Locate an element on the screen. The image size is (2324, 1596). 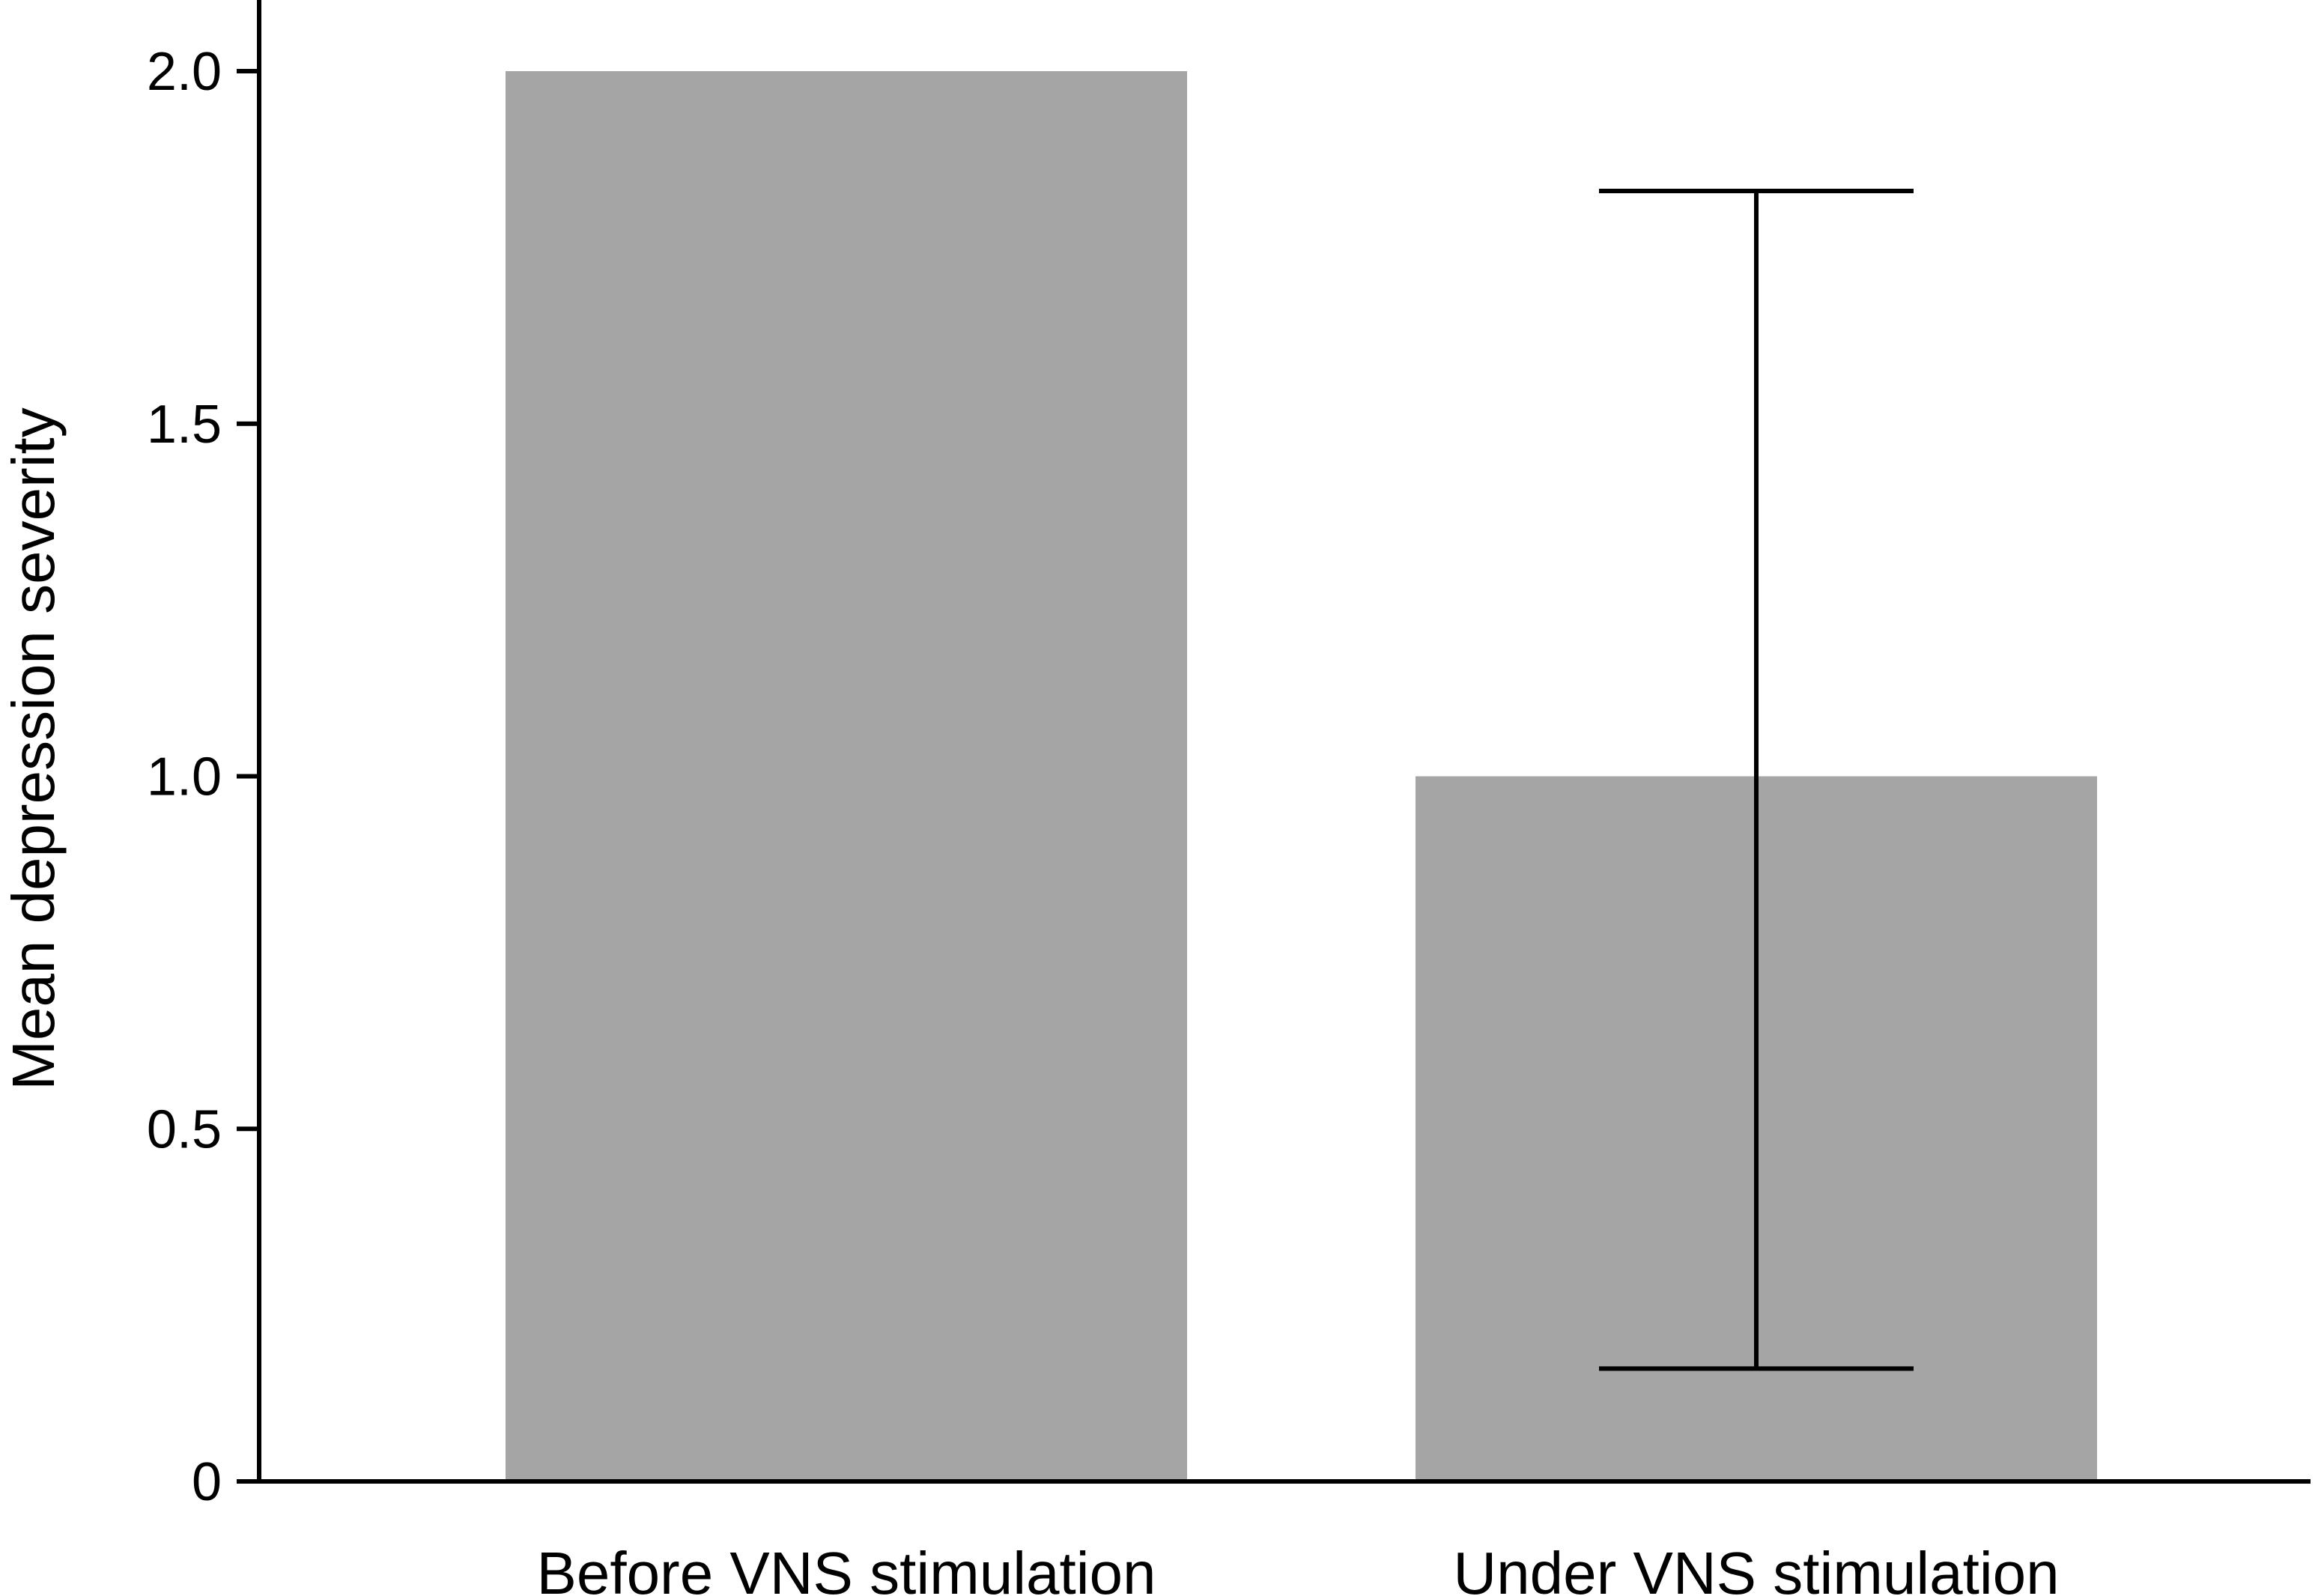
x-category-label: Under VNS stimulation is located at coordinates (1756, 1568).